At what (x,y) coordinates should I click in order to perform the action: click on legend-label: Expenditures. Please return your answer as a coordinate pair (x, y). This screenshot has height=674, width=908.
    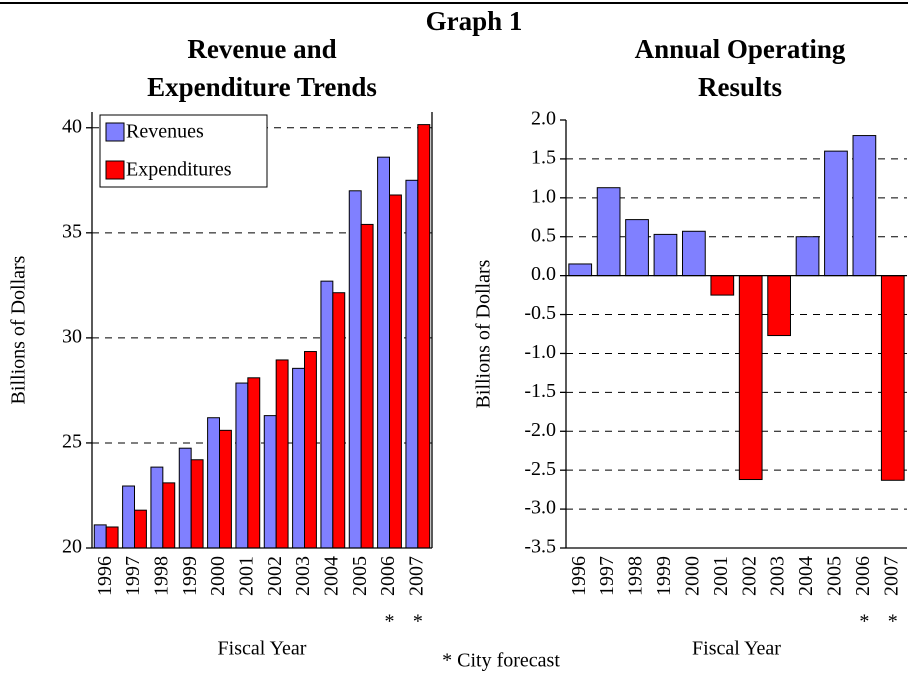
    Looking at the image, I should click on (179, 170).